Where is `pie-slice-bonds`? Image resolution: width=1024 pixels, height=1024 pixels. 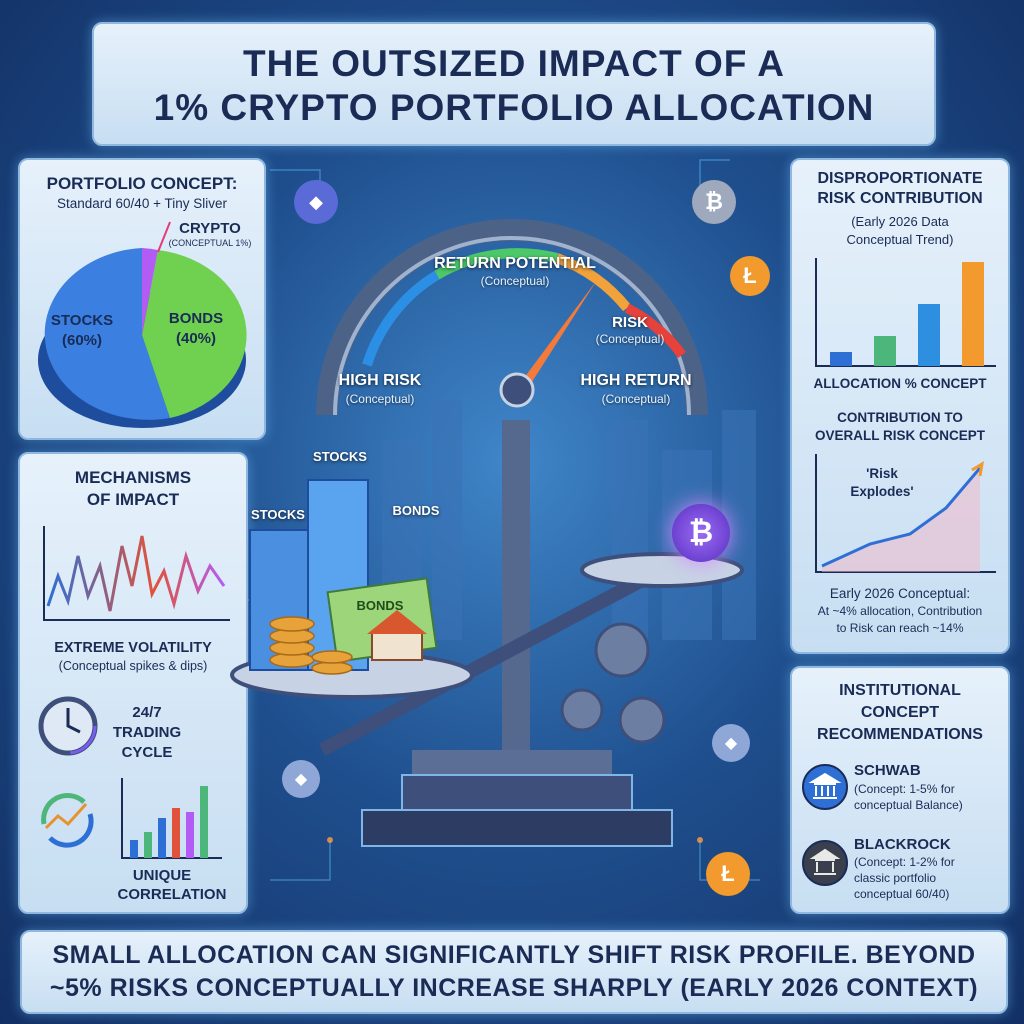
pie-slice-bonds is located at coordinates (194, 334).